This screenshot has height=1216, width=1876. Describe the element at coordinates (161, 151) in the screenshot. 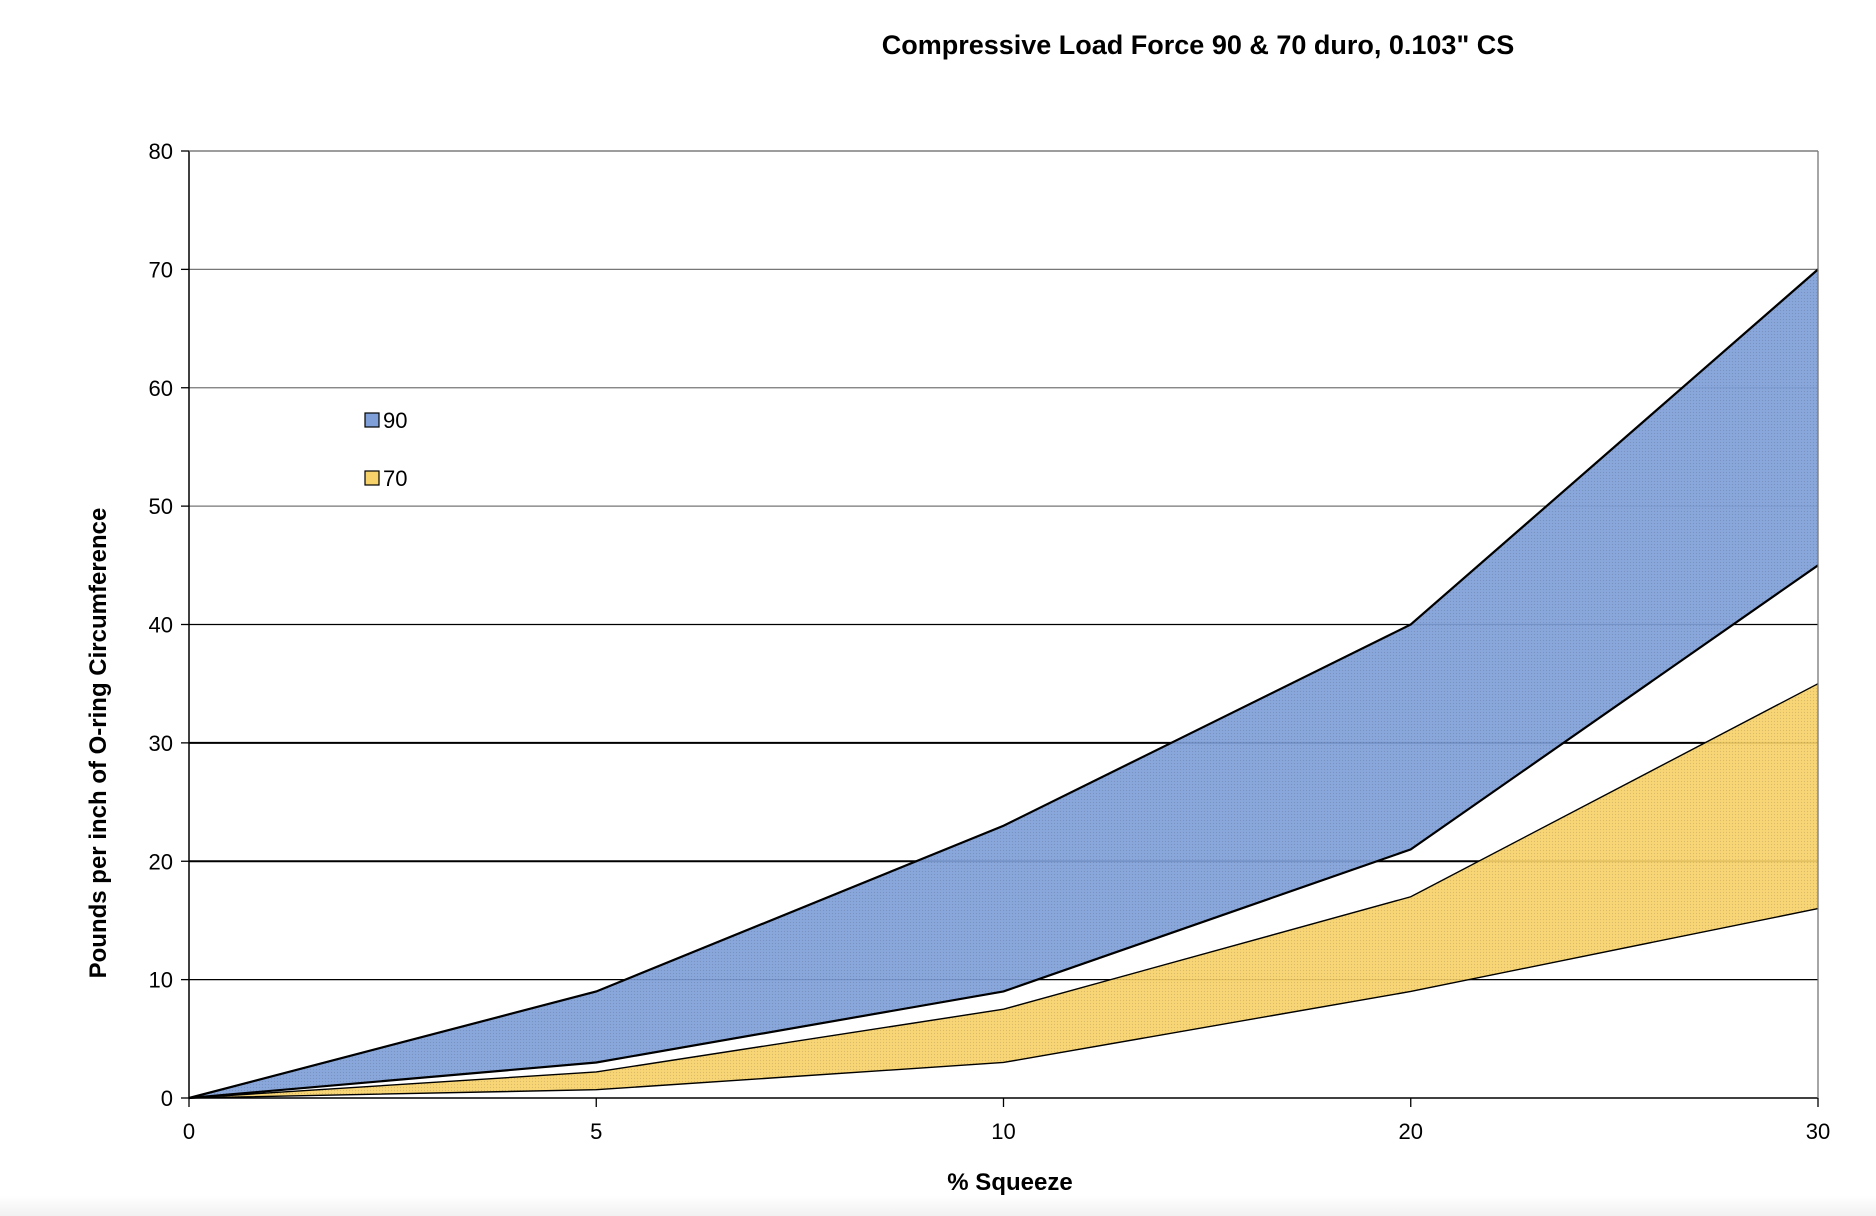

I see `y-tick-label-8: 80` at that location.